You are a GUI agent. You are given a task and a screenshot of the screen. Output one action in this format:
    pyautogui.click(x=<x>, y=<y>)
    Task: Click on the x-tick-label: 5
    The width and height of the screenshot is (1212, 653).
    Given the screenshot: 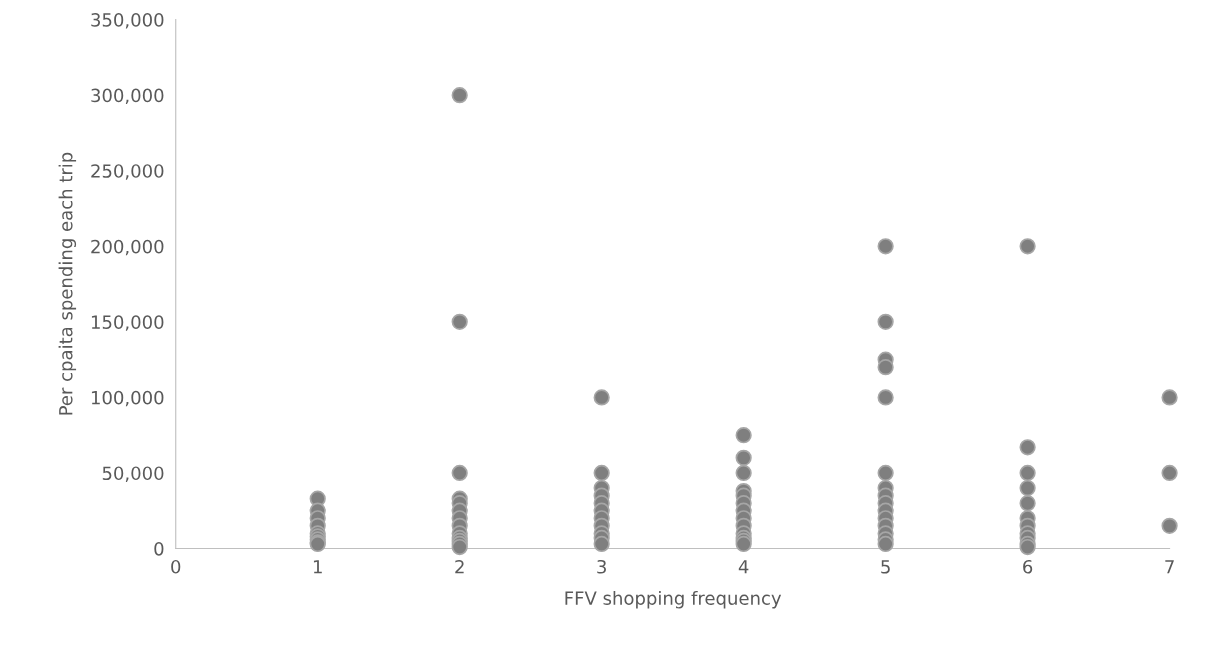 What is the action you would take?
    pyautogui.click(x=885, y=567)
    